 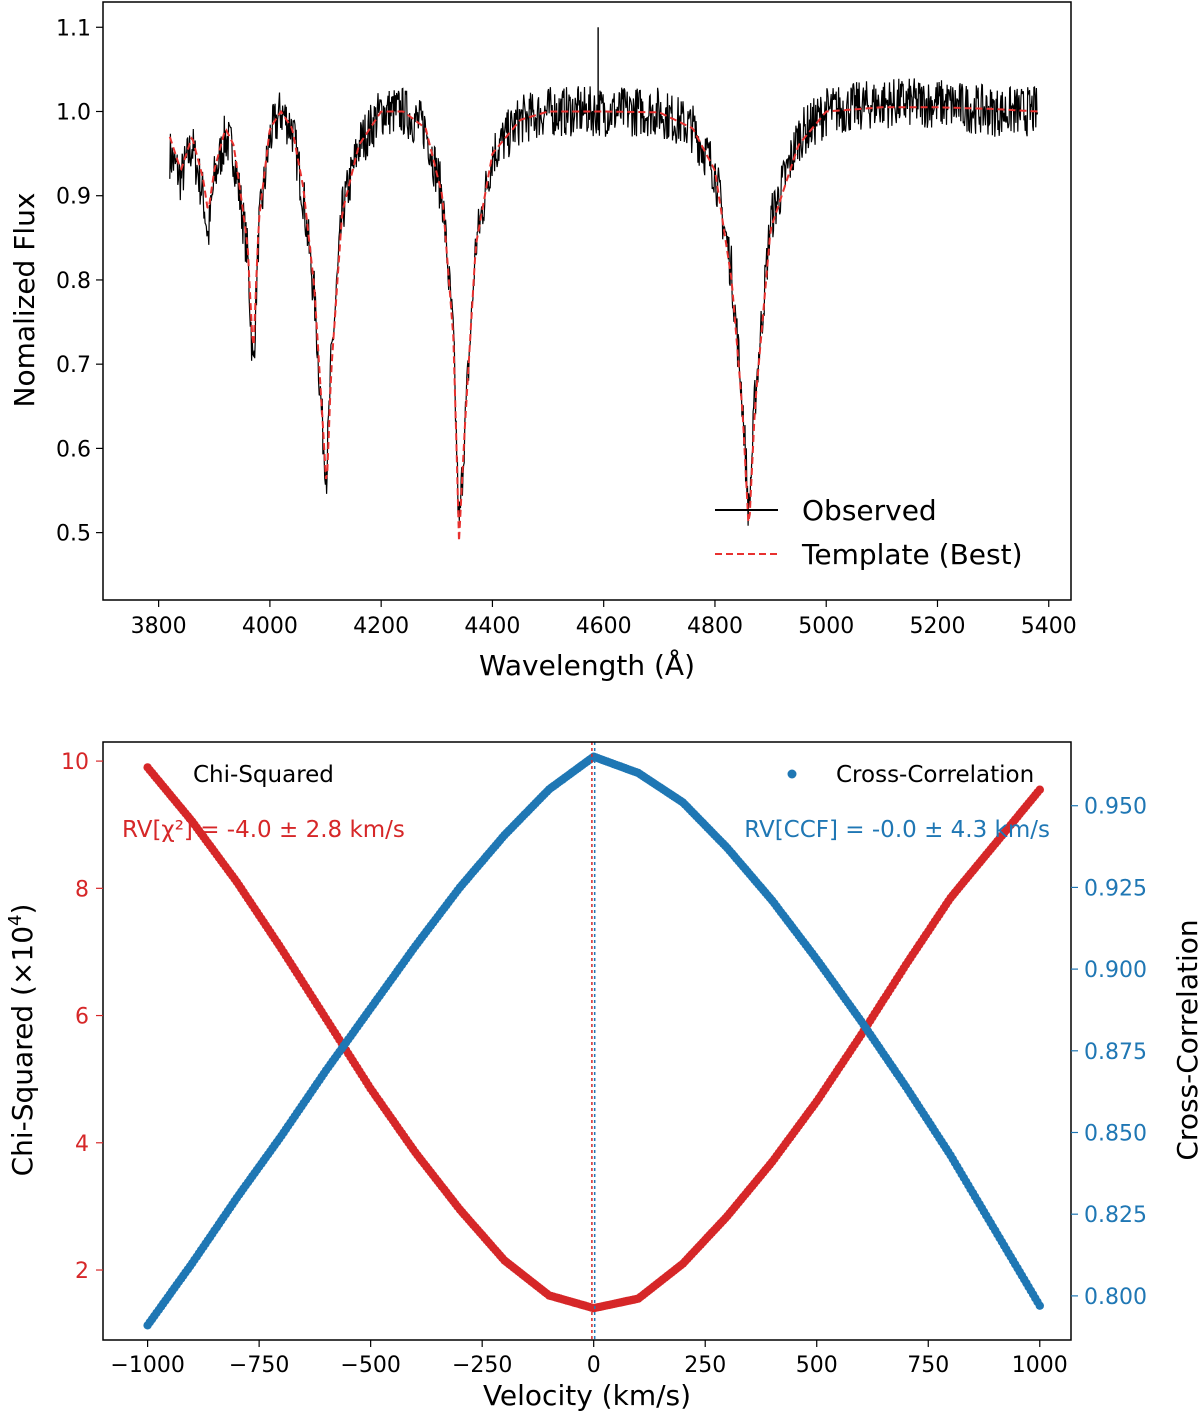 What do you see at coordinates (1115, 1052) in the screenshot?
I see `rv-right-y-tick-label: 0.875` at bounding box center [1115, 1052].